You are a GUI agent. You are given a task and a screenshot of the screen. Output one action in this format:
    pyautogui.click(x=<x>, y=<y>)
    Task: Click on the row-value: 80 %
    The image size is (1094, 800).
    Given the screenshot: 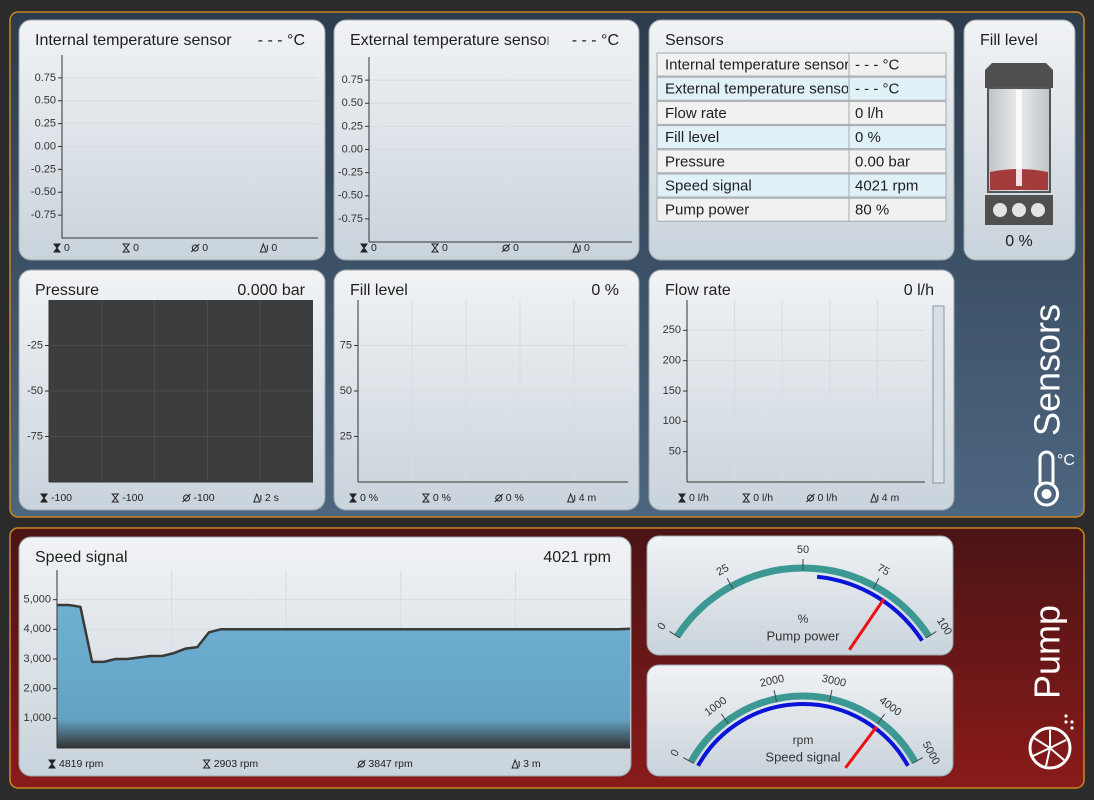 What is the action you would take?
    pyautogui.click(x=872, y=210)
    